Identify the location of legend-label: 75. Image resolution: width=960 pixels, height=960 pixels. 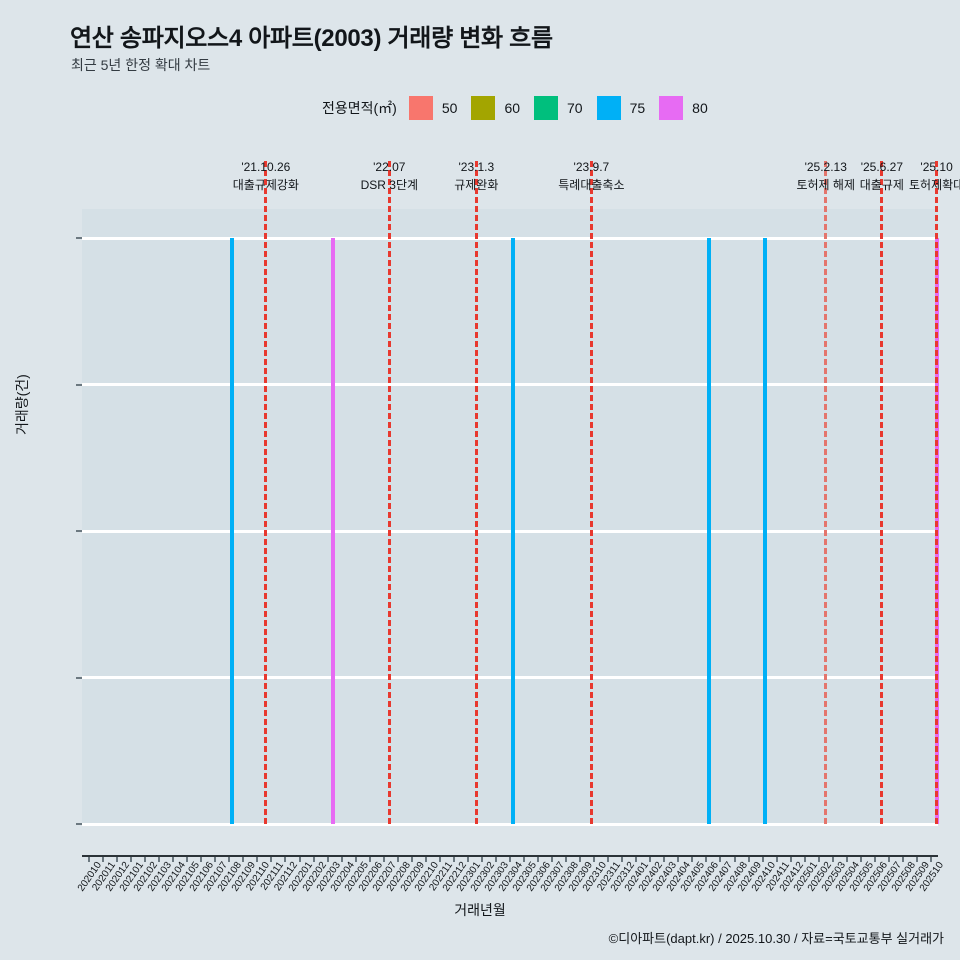
(637, 108).